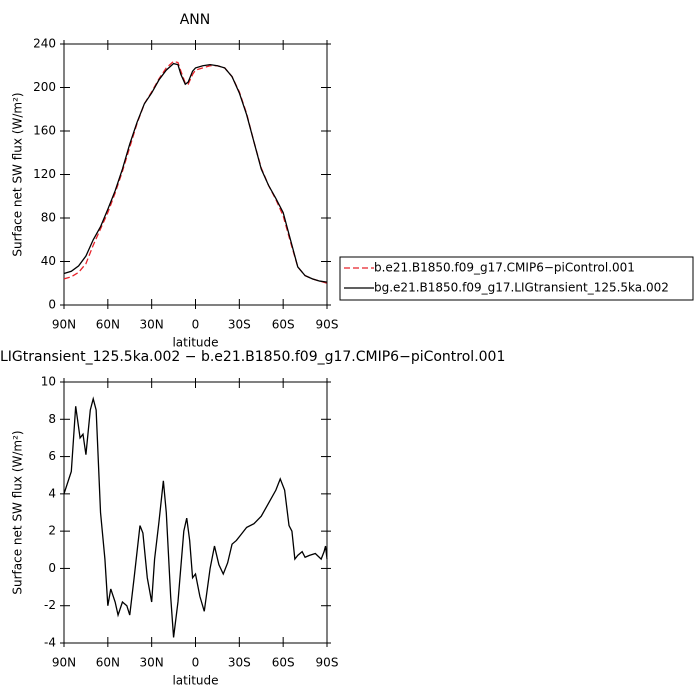 The height and width of the screenshot is (700, 700). Describe the element at coordinates (52, 419) in the screenshot. I see `y-tick-label: 8` at that location.